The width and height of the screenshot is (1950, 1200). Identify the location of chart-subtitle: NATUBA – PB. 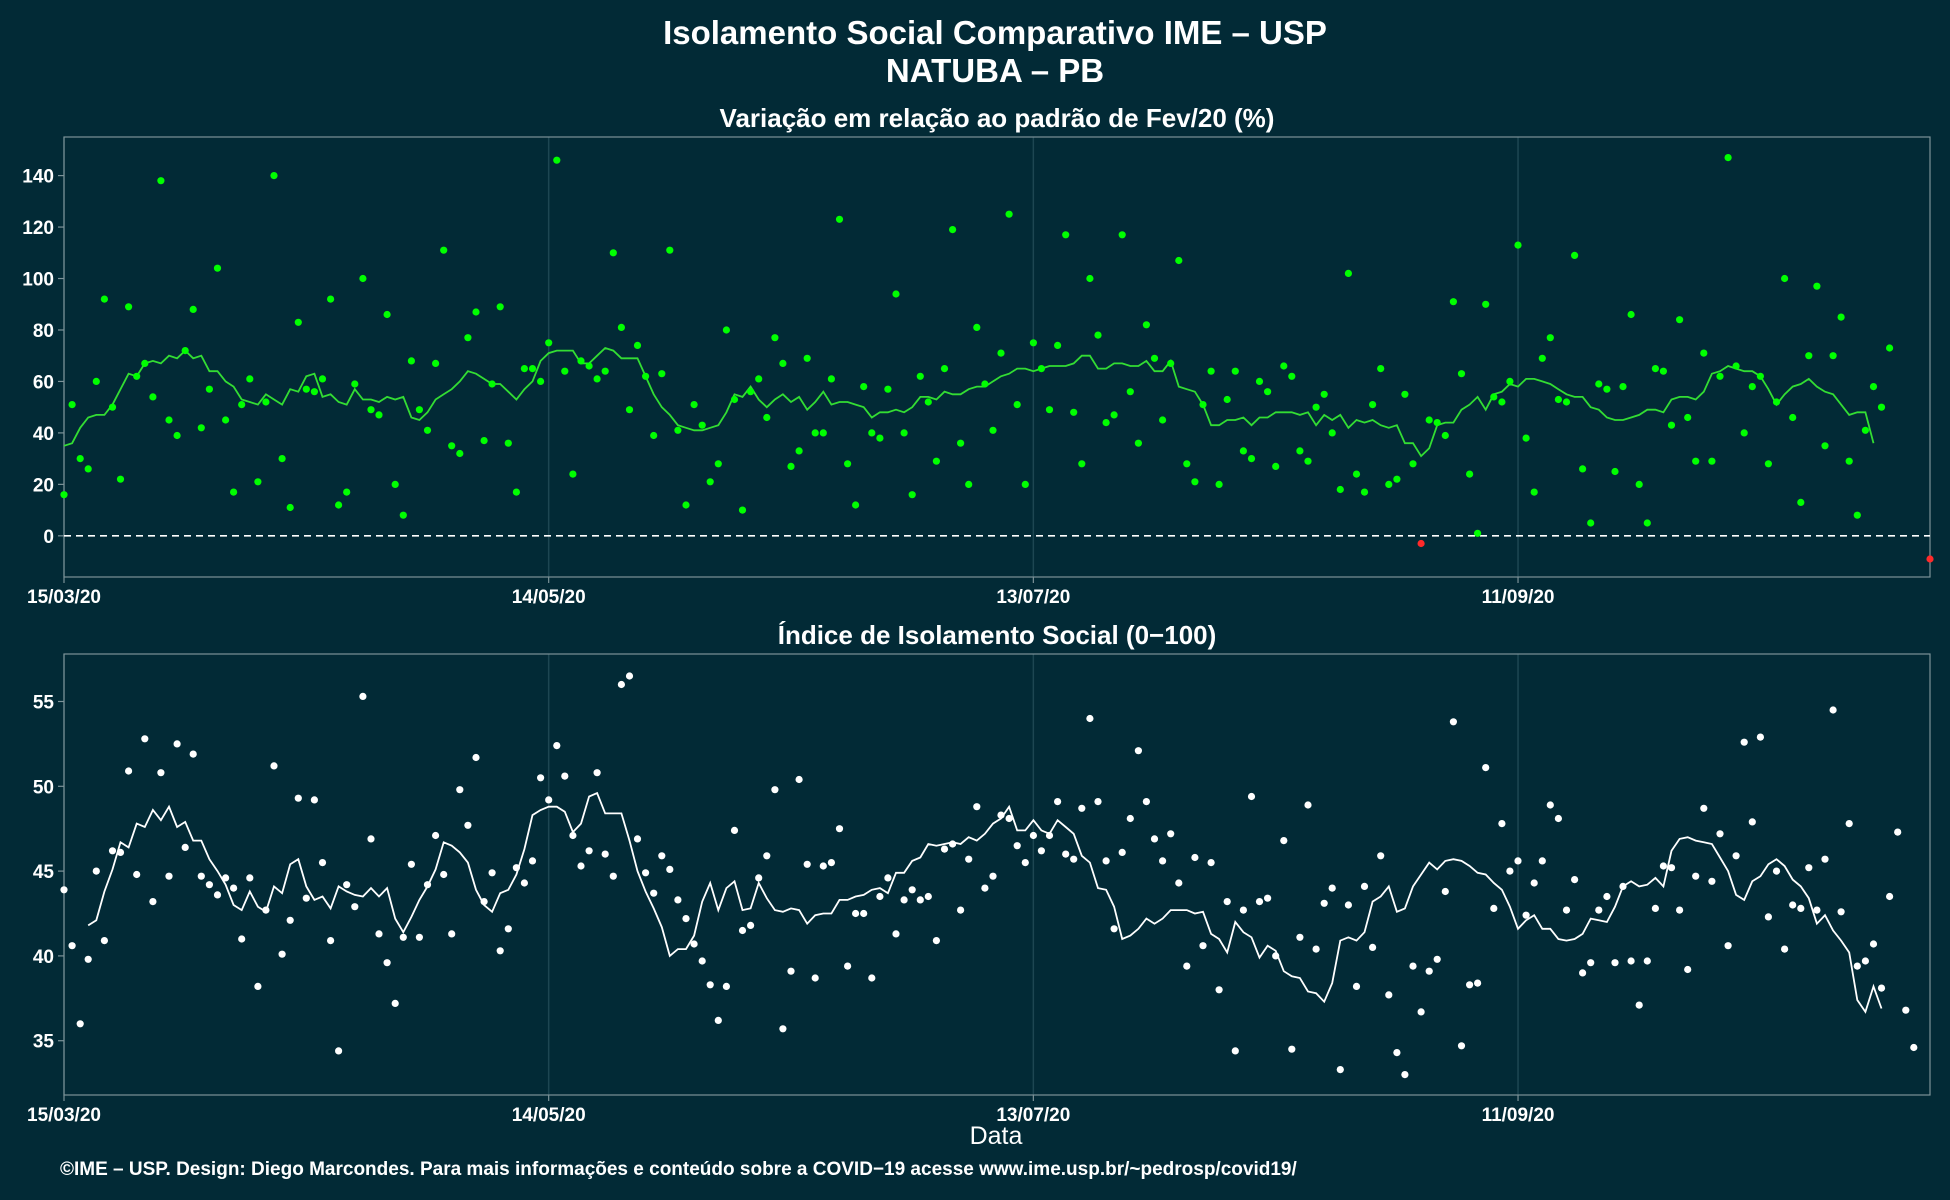
(995, 70).